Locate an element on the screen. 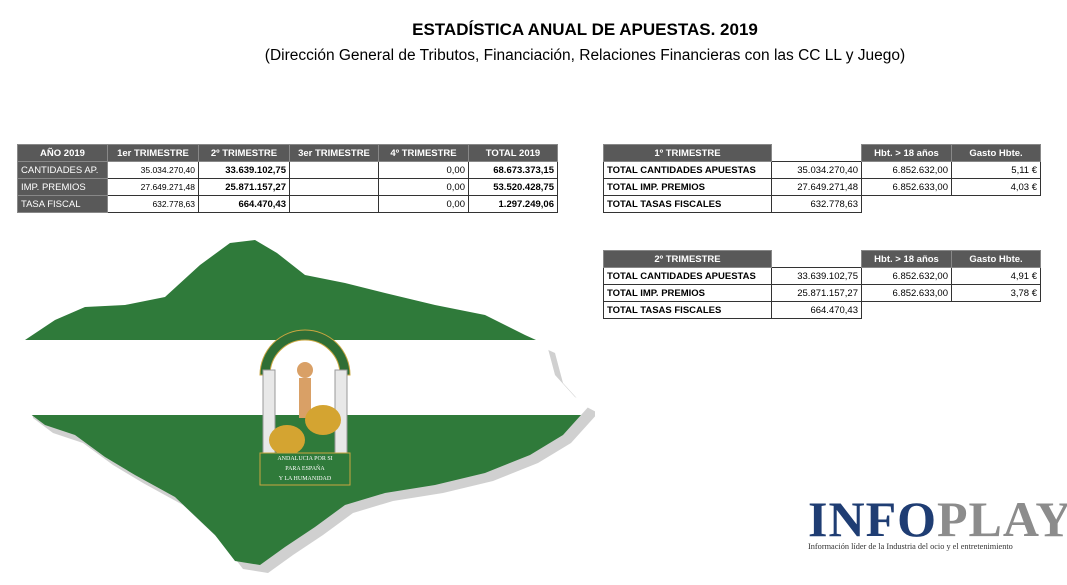 This screenshot has width=1067, height=585. header-row: 2º TRIMESTRE Hbt. > 18 años Gasto Hbte. is located at coordinates (822, 259).